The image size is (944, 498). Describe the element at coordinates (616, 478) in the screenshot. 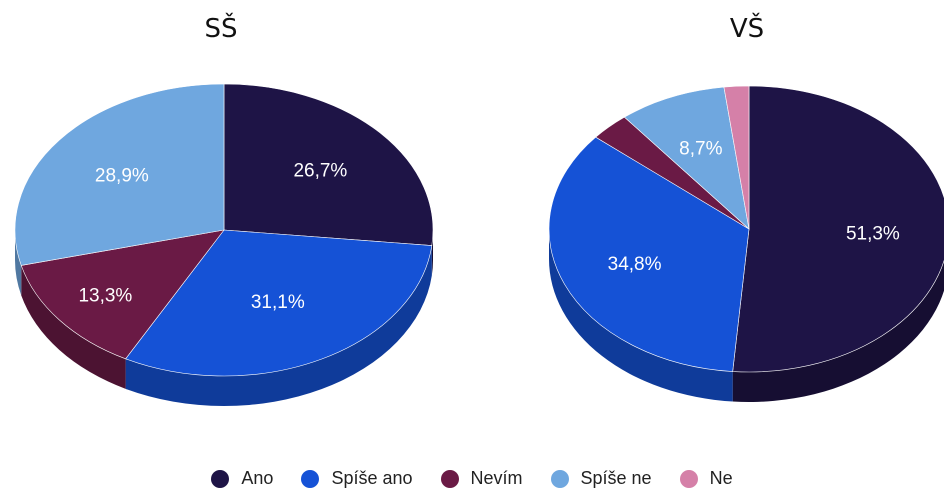

I see `legend-label: Spíše ne` at that location.